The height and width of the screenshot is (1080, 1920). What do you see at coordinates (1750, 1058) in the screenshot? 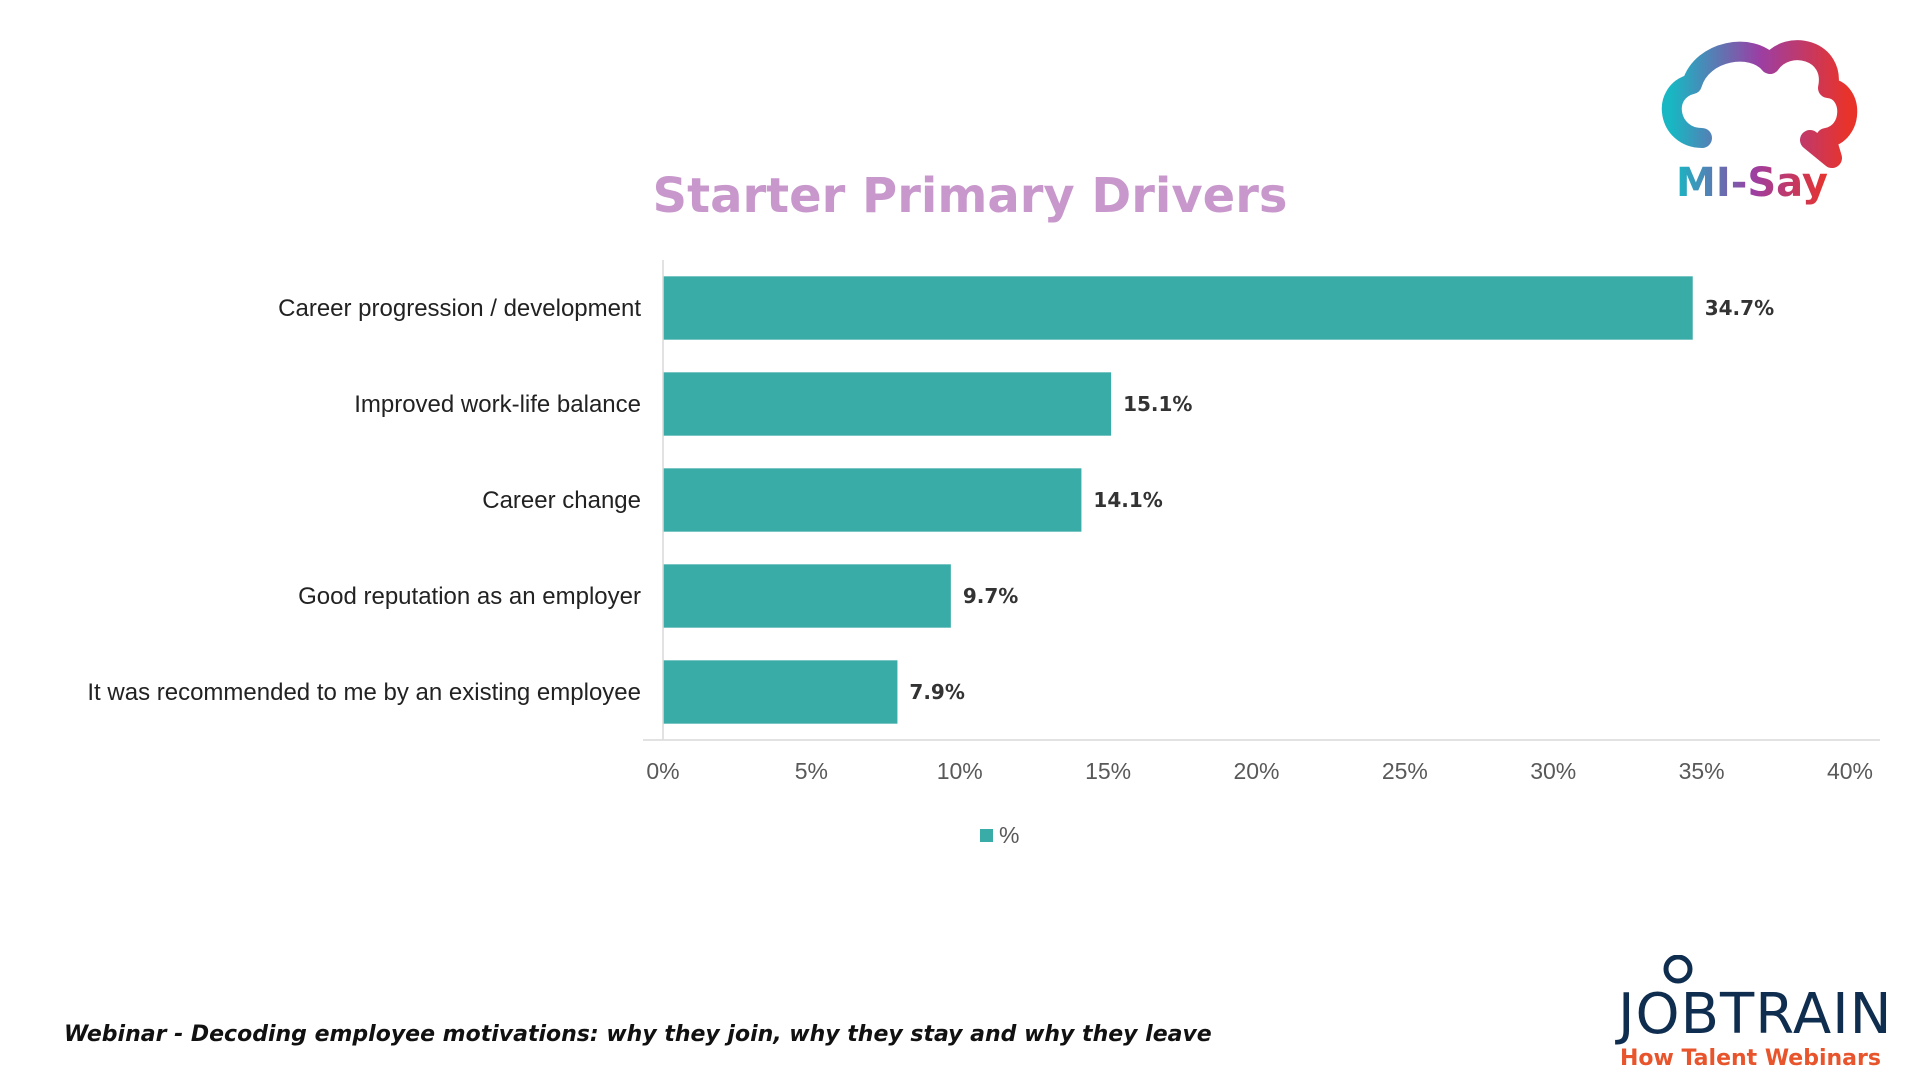
I see `jobtrain-tagline: How Talent Webinars` at bounding box center [1750, 1058].